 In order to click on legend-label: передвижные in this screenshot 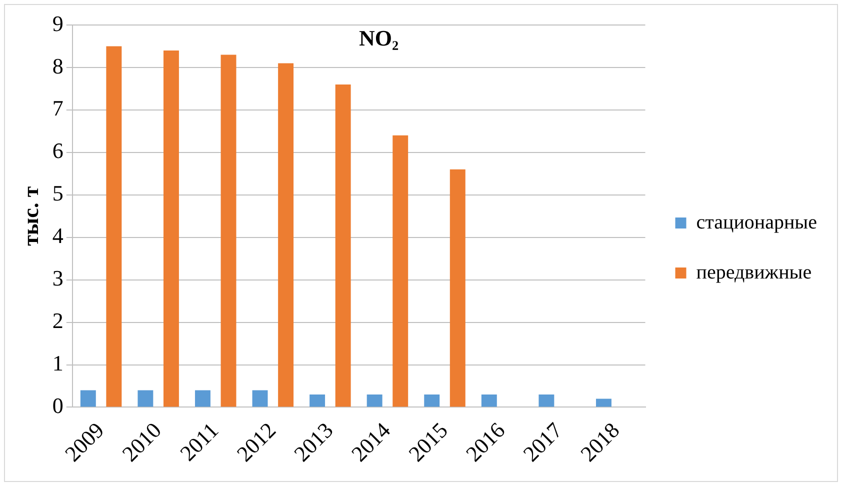, I will do `click(754, 272)`.